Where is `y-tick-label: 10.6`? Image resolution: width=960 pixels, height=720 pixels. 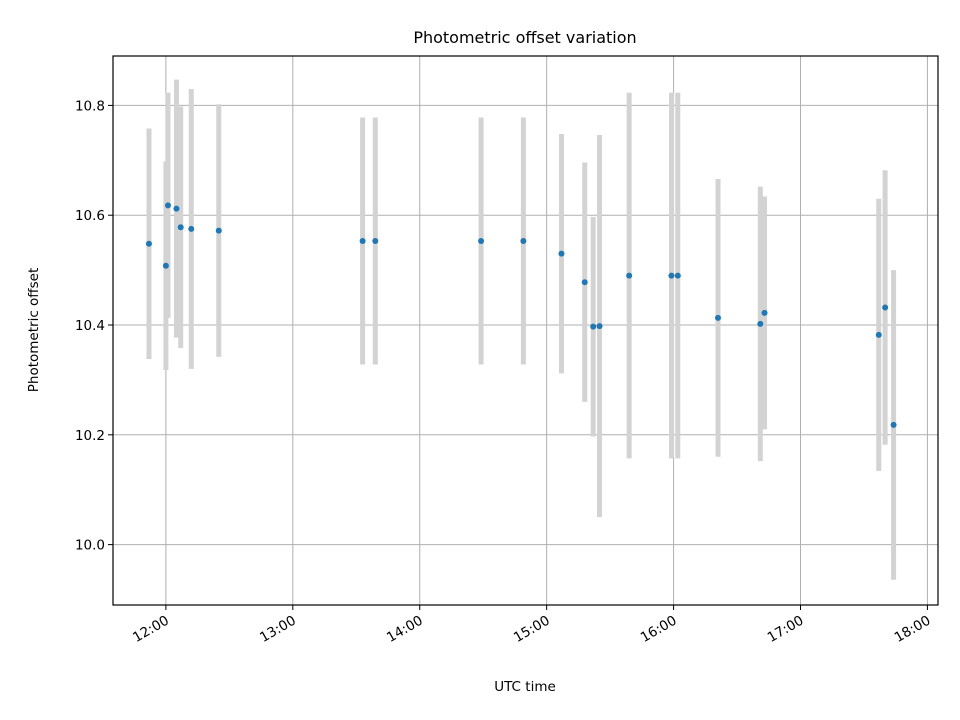 y-tick-label: 10.6 is located at coordinates (90, 216).